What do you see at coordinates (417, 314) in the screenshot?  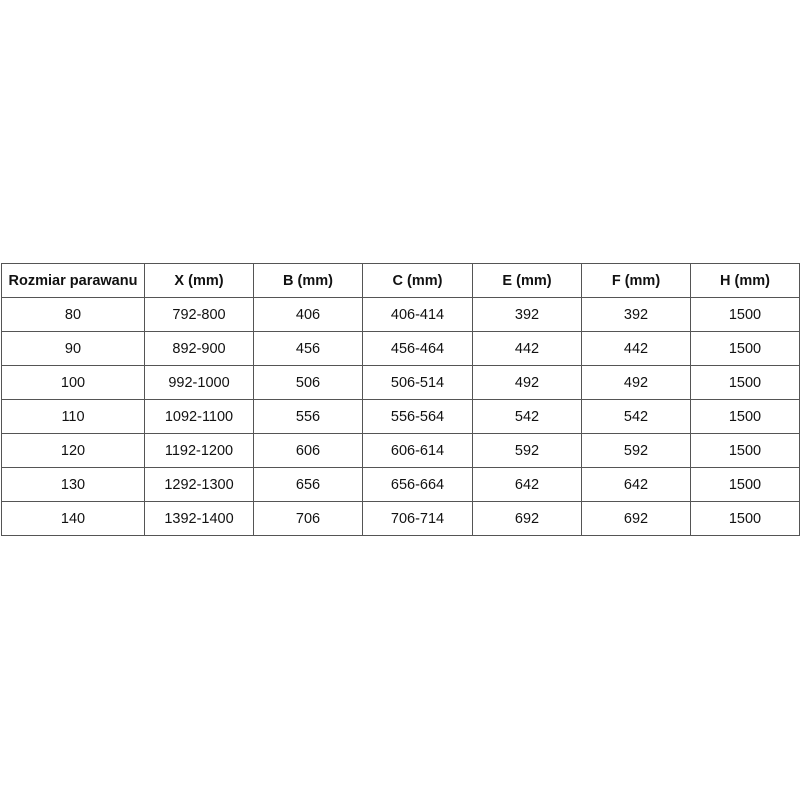 I see `table-cell: 406-414` at bounding box center [417, 314].